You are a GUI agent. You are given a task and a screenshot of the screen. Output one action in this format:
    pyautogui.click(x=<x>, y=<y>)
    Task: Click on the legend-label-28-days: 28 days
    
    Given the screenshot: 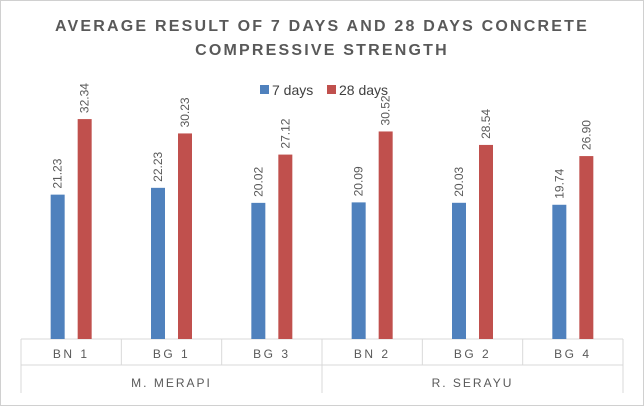 What is the action you would take?
    pyautogui.click(x=363, y=90)
    